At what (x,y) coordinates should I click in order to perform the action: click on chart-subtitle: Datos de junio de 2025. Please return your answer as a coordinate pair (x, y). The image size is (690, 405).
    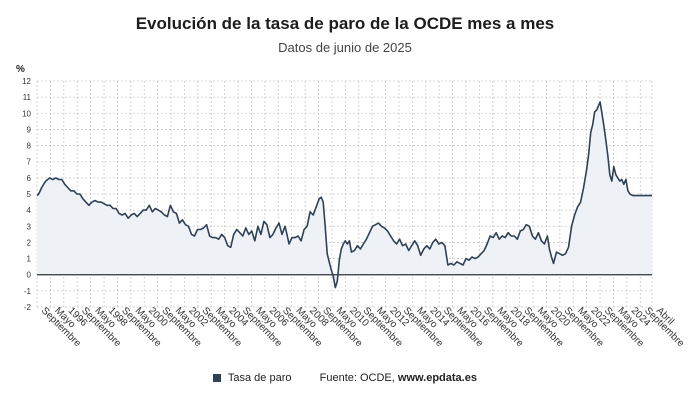
    Looking at the image, I should click on (345, 47).